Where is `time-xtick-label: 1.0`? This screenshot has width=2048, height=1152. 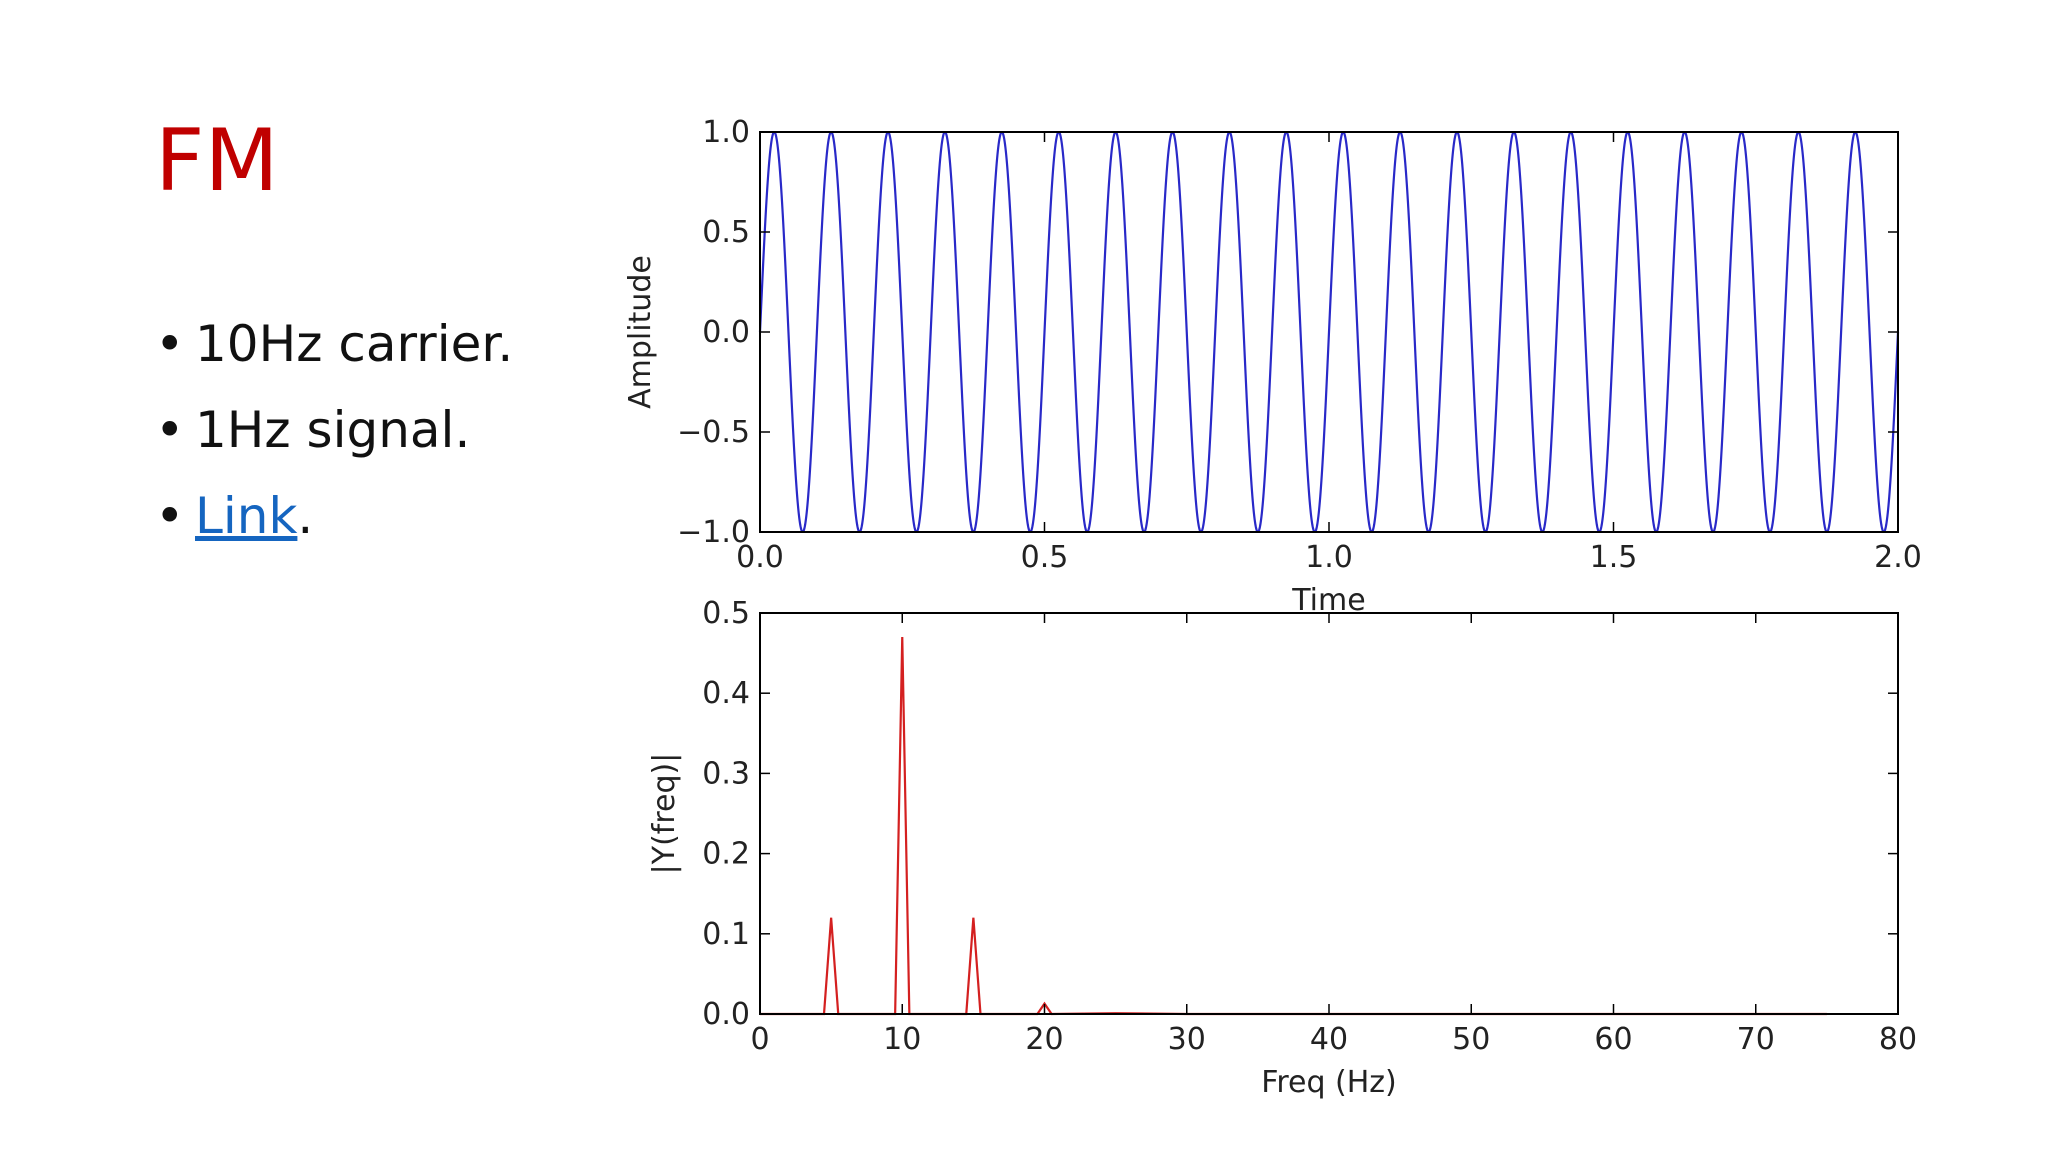
time-xtick-label: 1.0 is located at coordinates (1329, 557).